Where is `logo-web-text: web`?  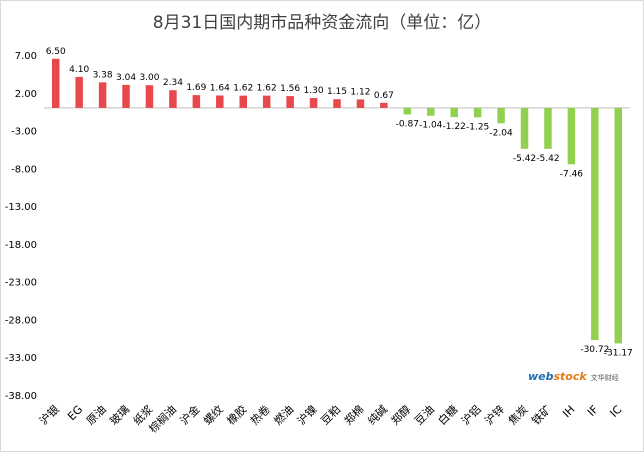
logo-web-text: web is located at coordinates (541, 376).